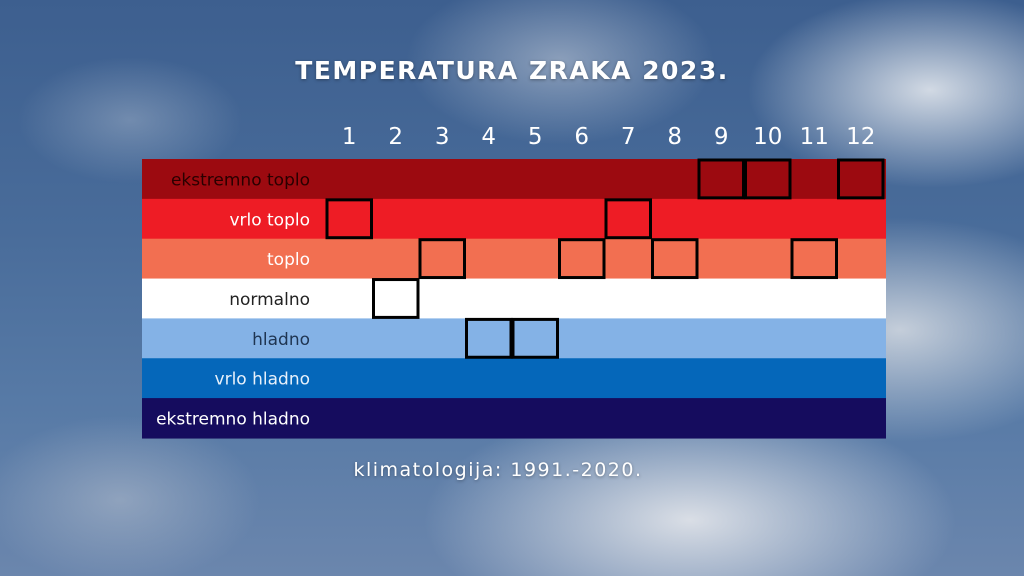 This screenshot has width=1024, height=576. I want to click on month-label-9: 9, so click(721, 137).